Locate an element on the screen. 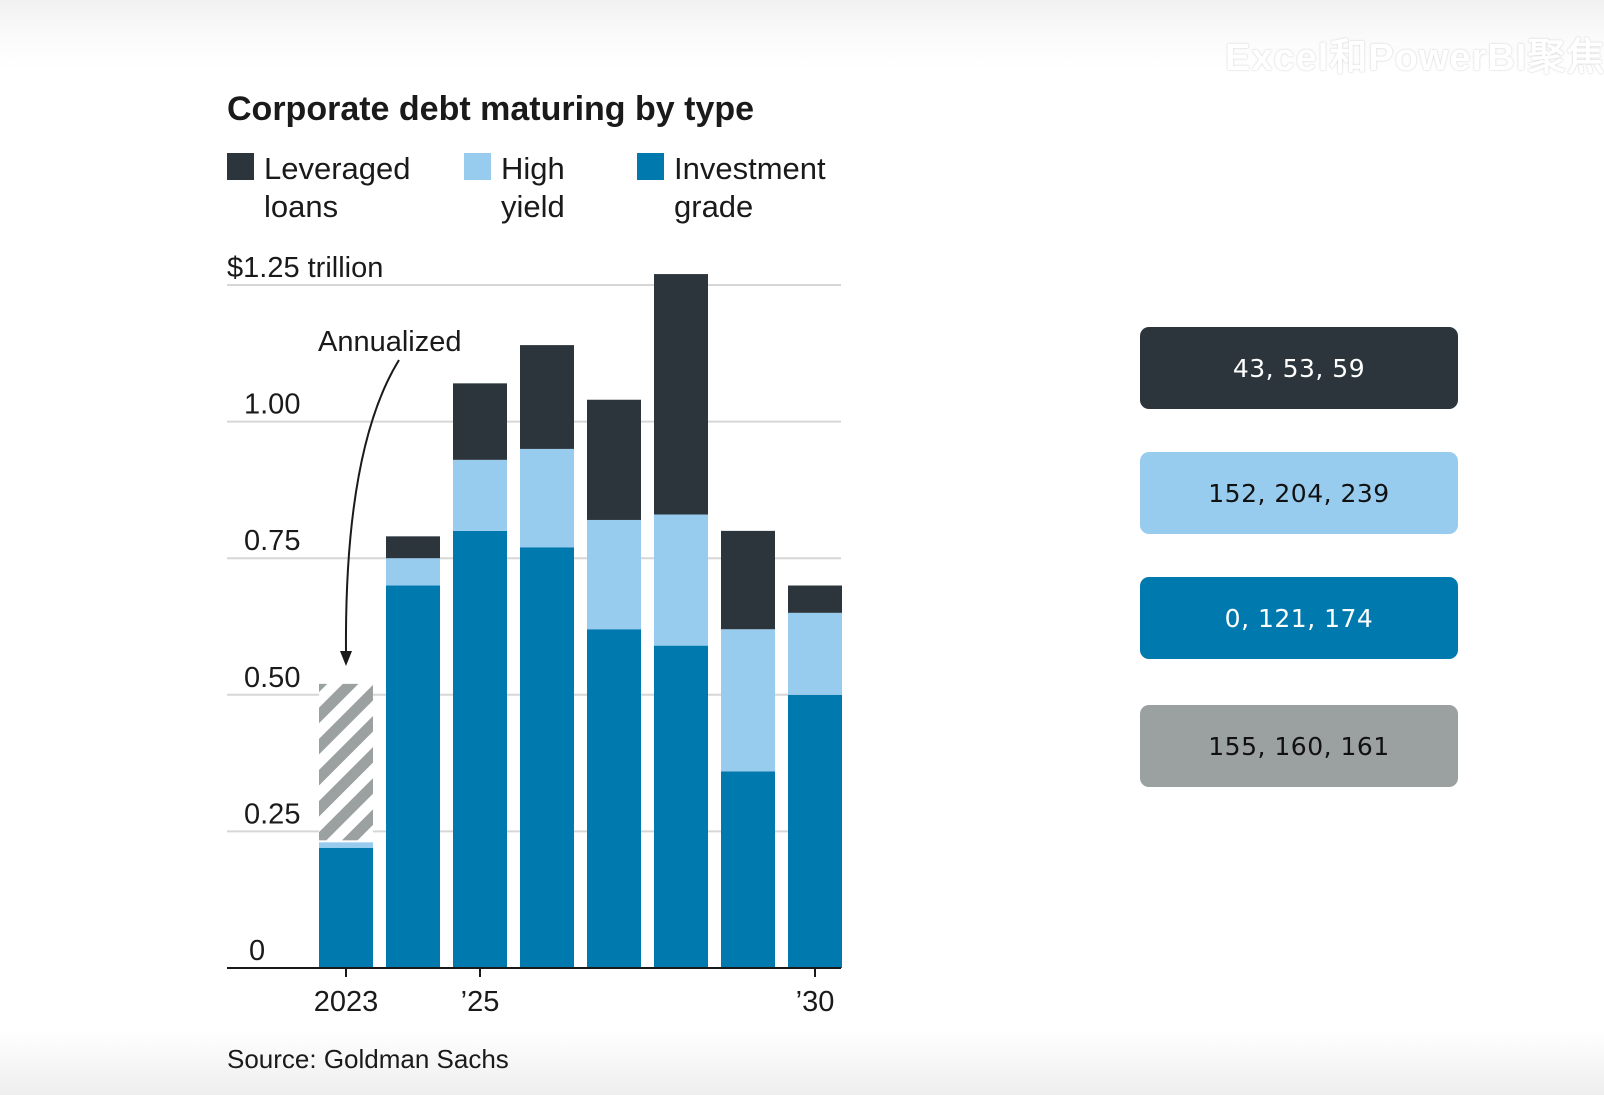  bar-investment-grade-2027 is located at coordinates (614, 798).